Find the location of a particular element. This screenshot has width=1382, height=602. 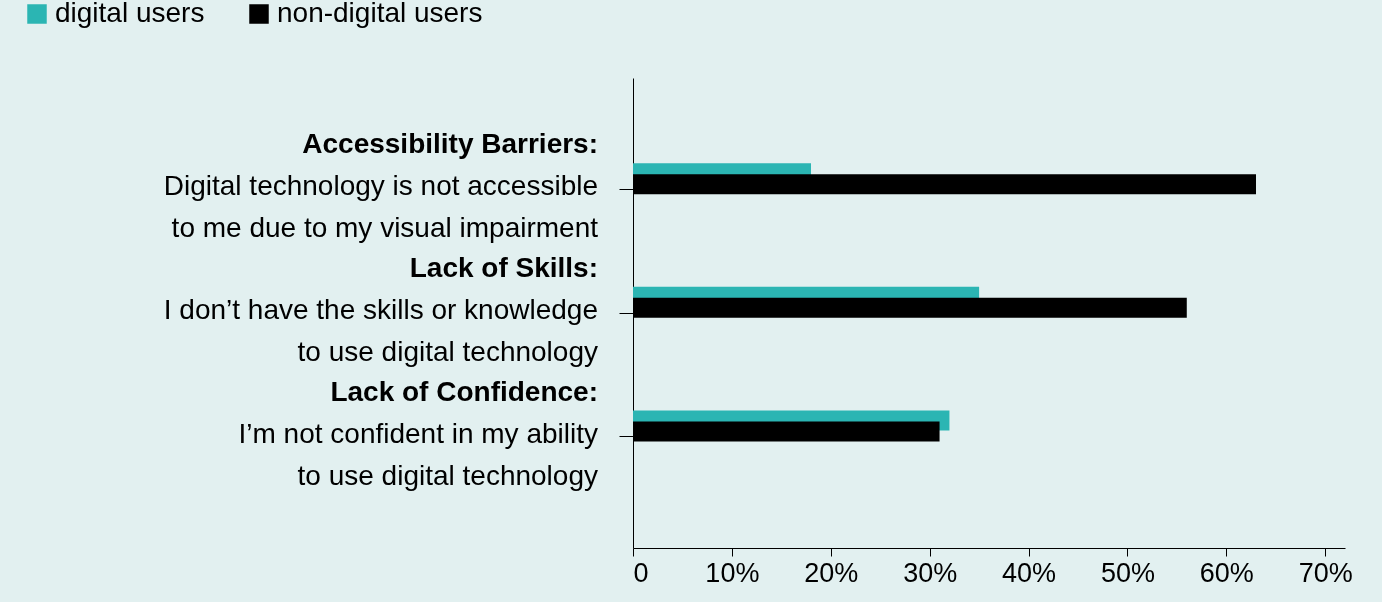

category-label: Accessibility Barriers: Digital technology is not accessible to me due to my visual impairment is located at coordinates (380, 186).